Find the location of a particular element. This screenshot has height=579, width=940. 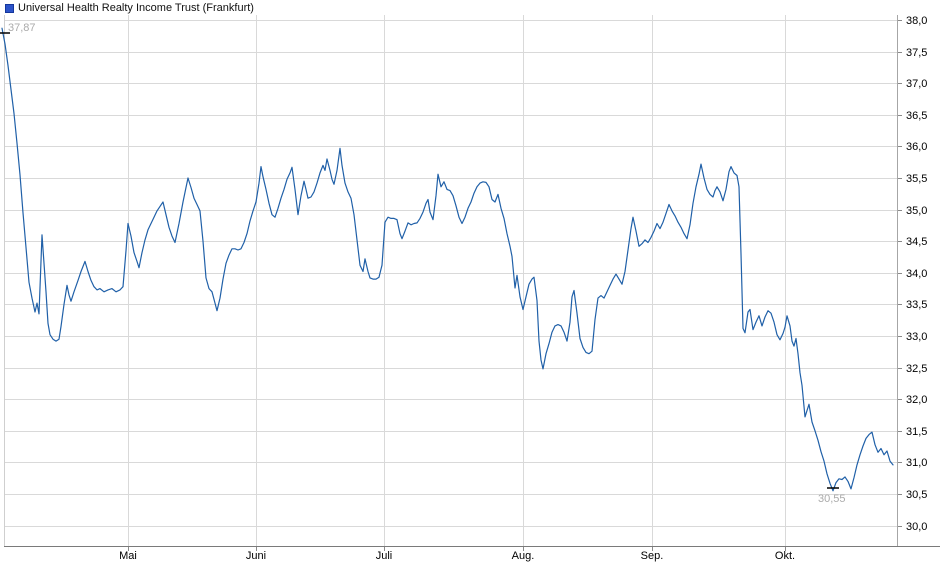

y-axis-label: 33,5 is located at coordinates (916, 305).